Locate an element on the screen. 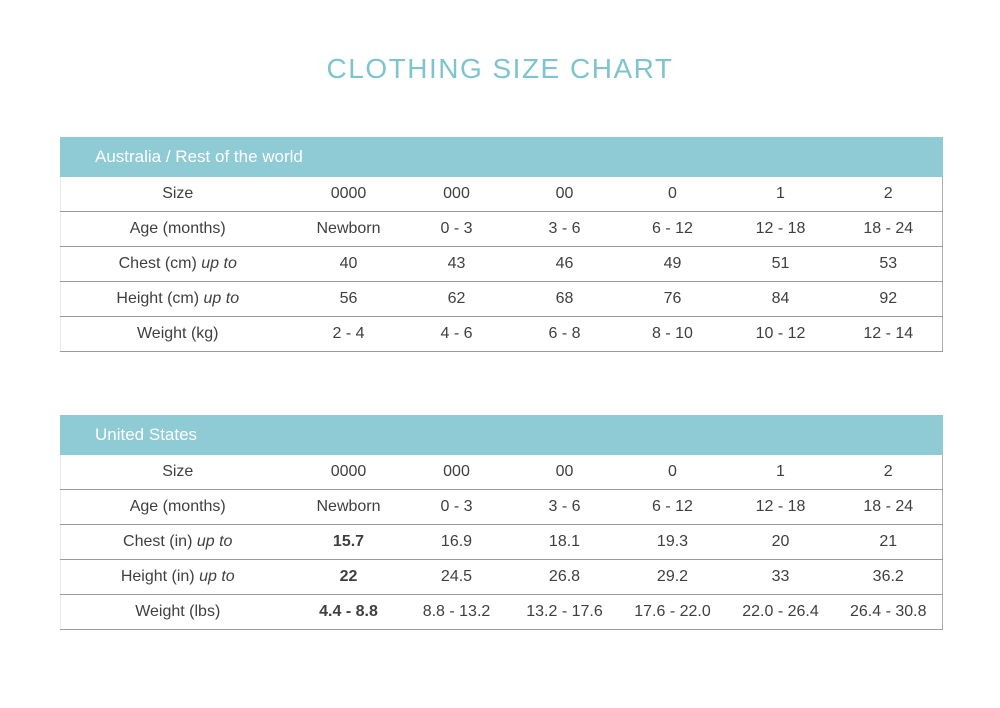  cell-value: 21 is located at coordinates (888, 542).